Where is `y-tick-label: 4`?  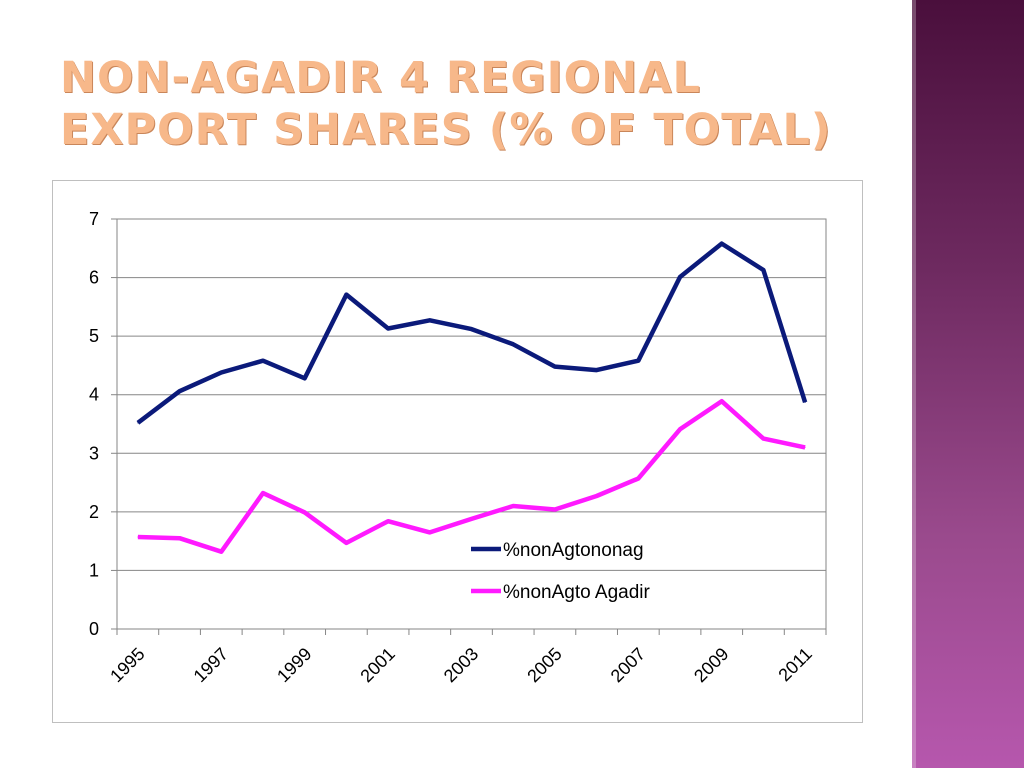 y-tick-label: 4 is located at coordinates (94, 395).